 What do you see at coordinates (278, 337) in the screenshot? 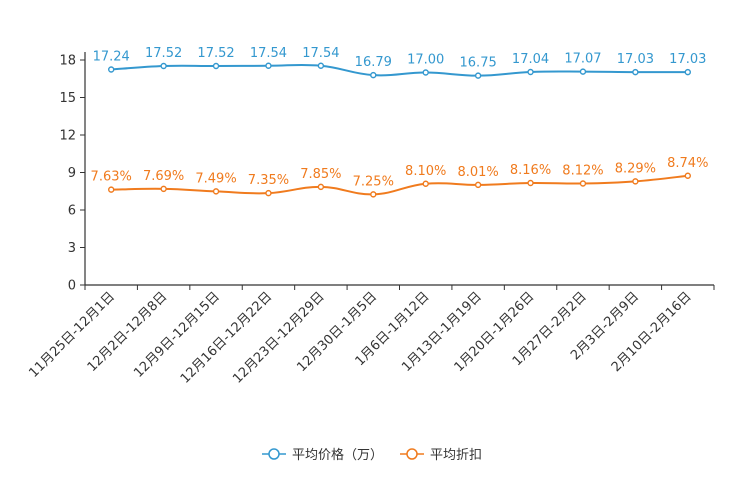
I see `x-tick-label: 12月23日-12月29日` at bounding box center [278, 337].